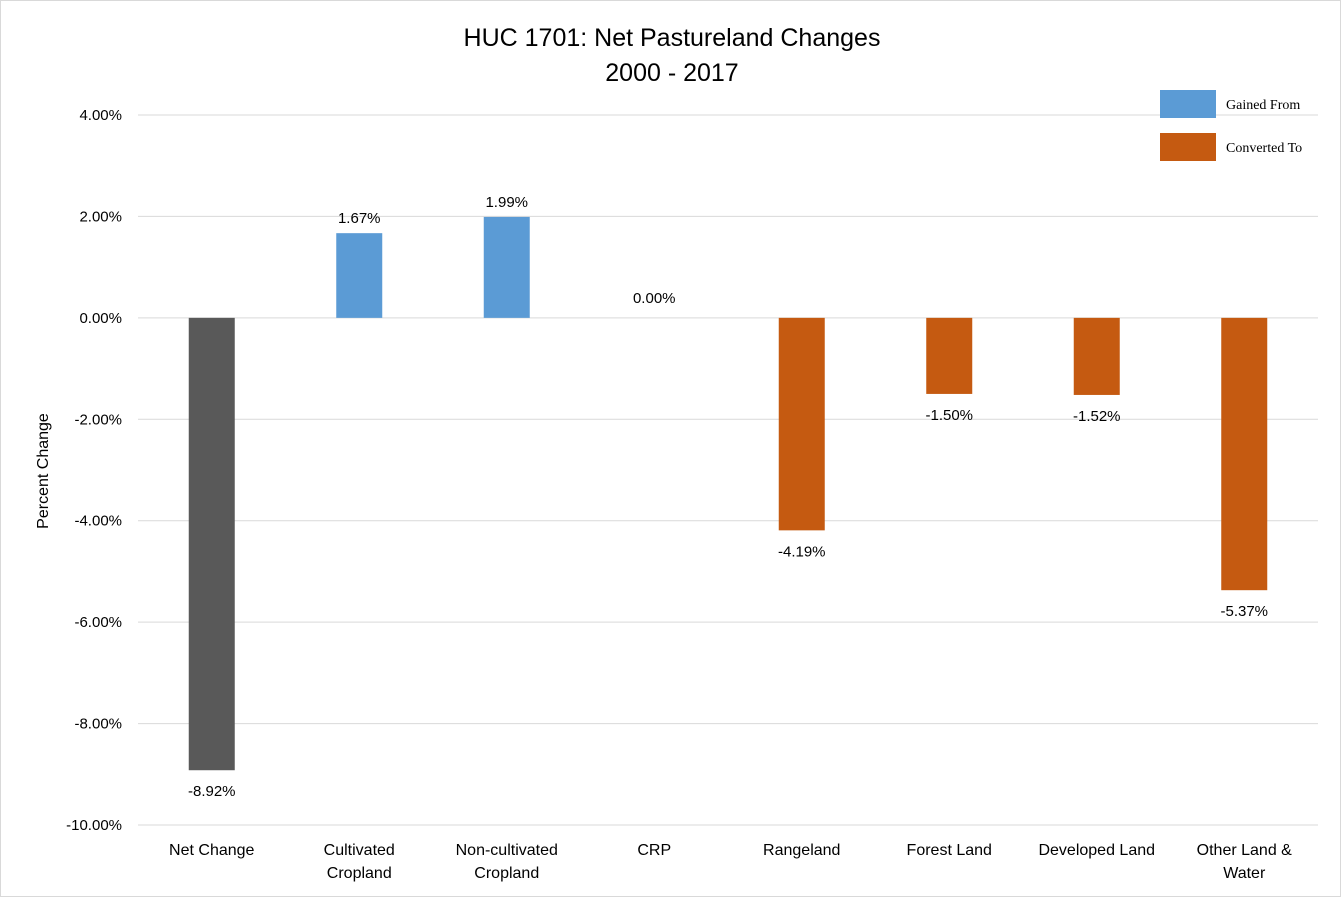 Image resolution: width=1341 pixels, height=898 pixels. I want to click on data-label: -5.37%, so click(1244, 611).